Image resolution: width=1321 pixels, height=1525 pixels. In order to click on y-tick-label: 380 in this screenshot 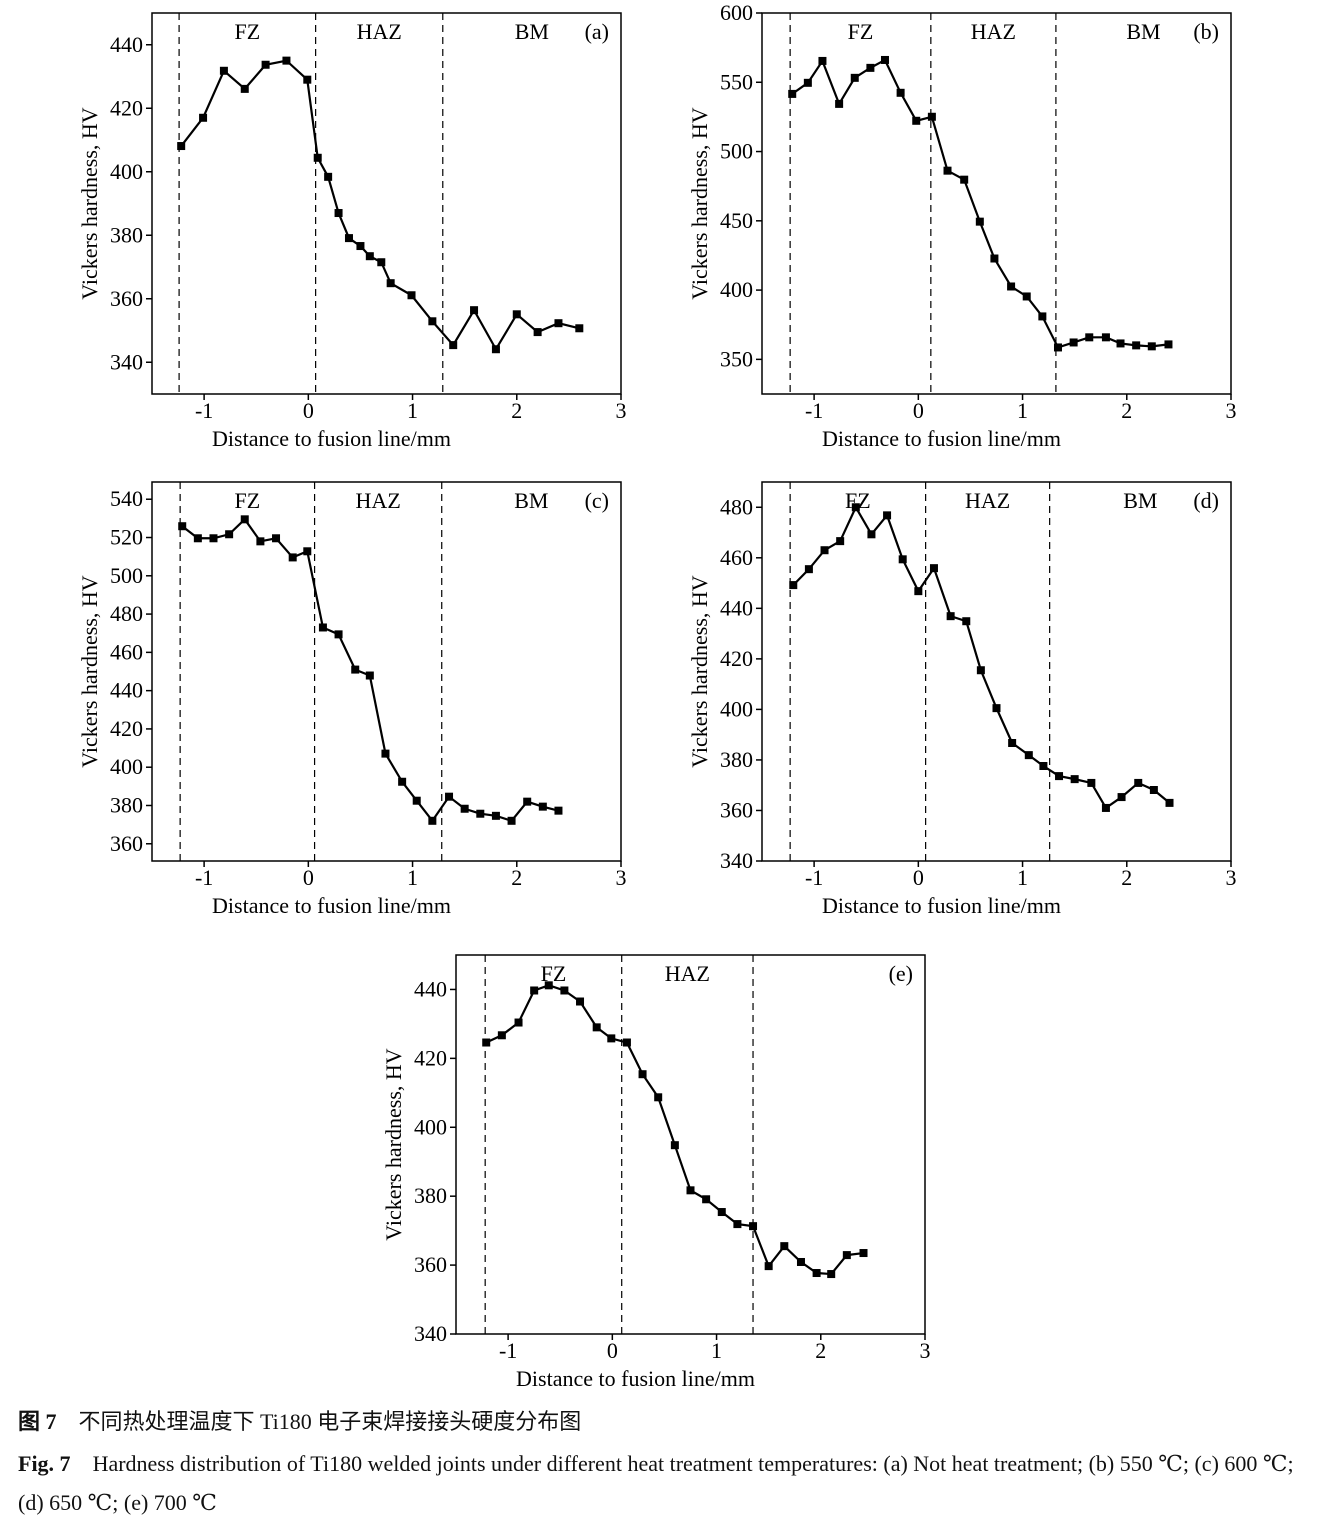, I will do `click(126, 804)`.